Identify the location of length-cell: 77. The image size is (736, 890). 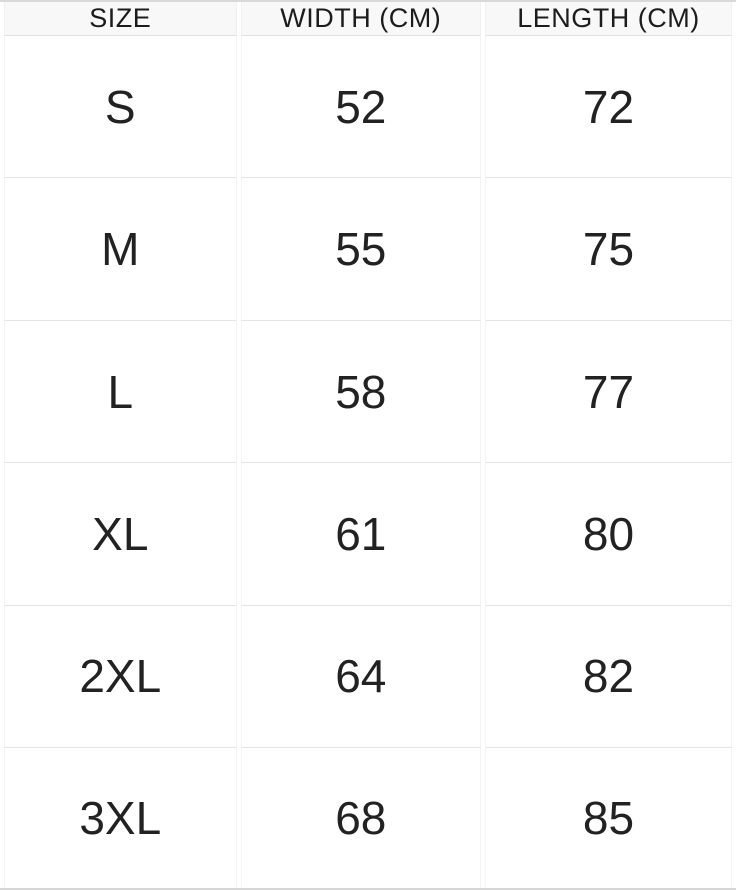
(608, 392).